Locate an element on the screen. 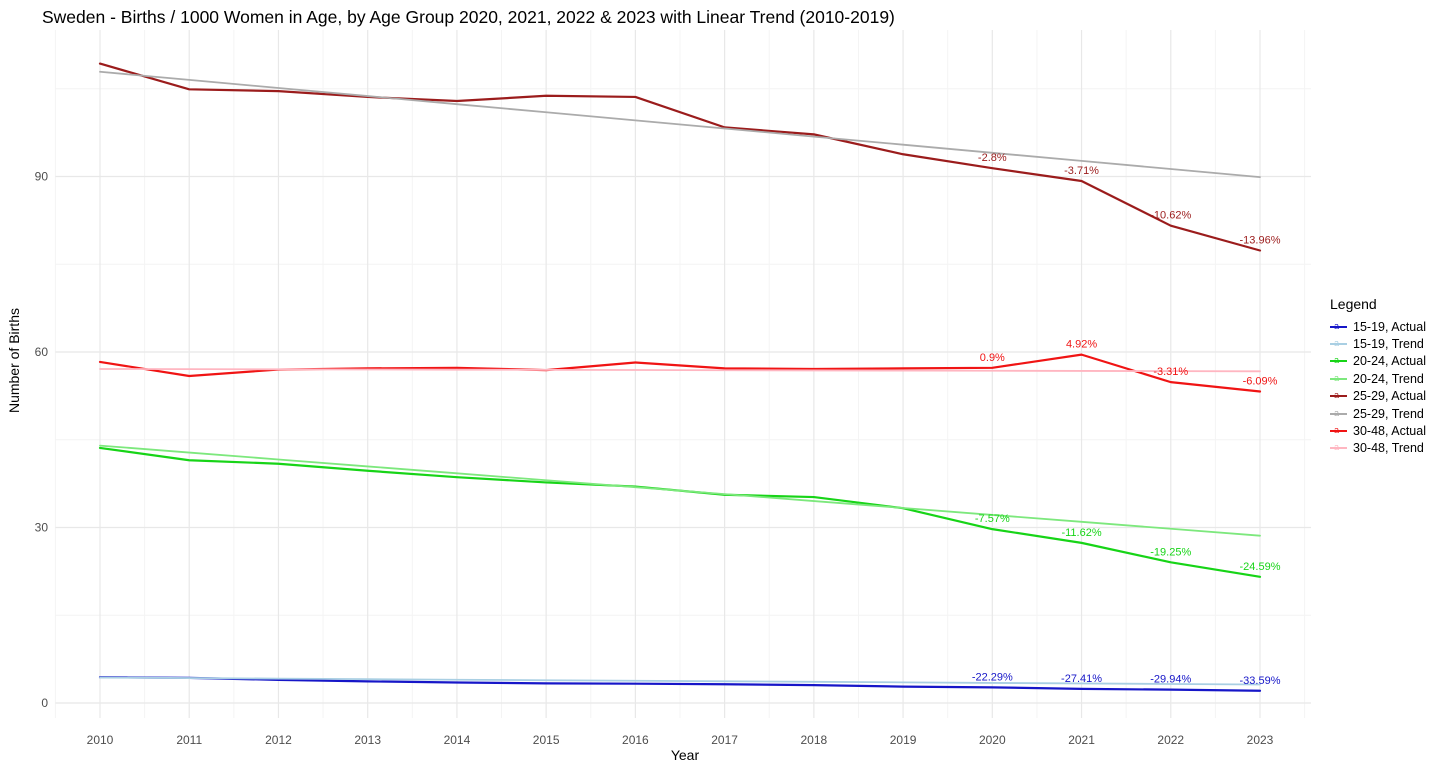  legend-item: a 30-48, Trend is located at coordinates (1378, 448).